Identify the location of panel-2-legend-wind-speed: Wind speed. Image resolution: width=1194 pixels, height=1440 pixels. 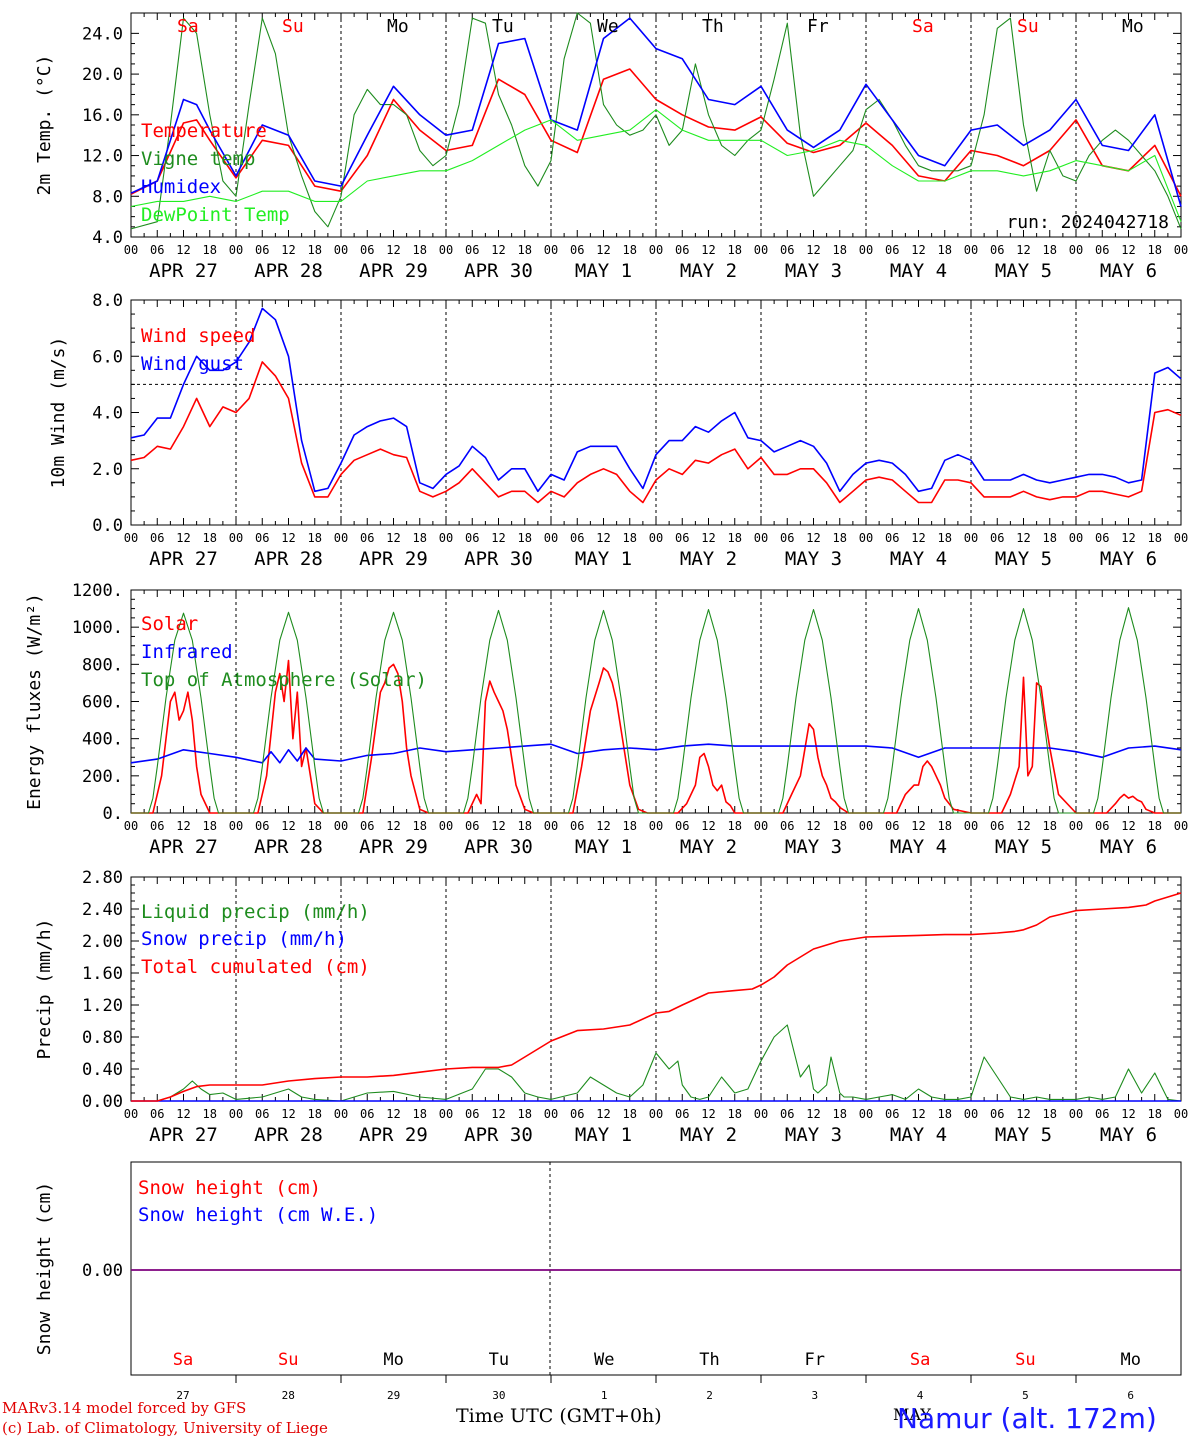
(198, 336).